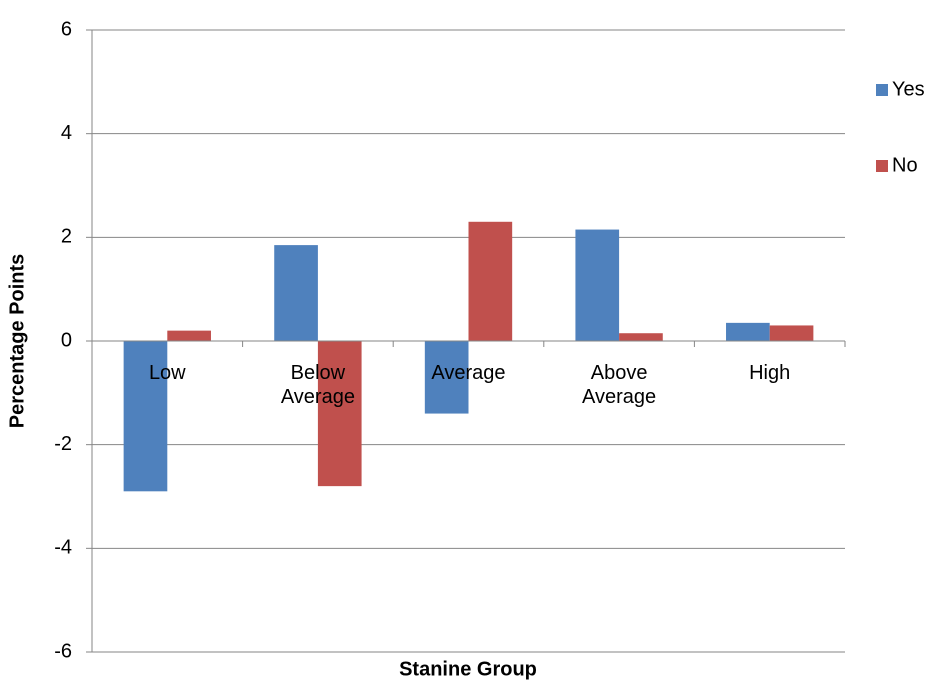  What do you see at coordinates (66, 133) in the screenshot?
I see `y-tick-label: 4` at bounding box center [66, 133].